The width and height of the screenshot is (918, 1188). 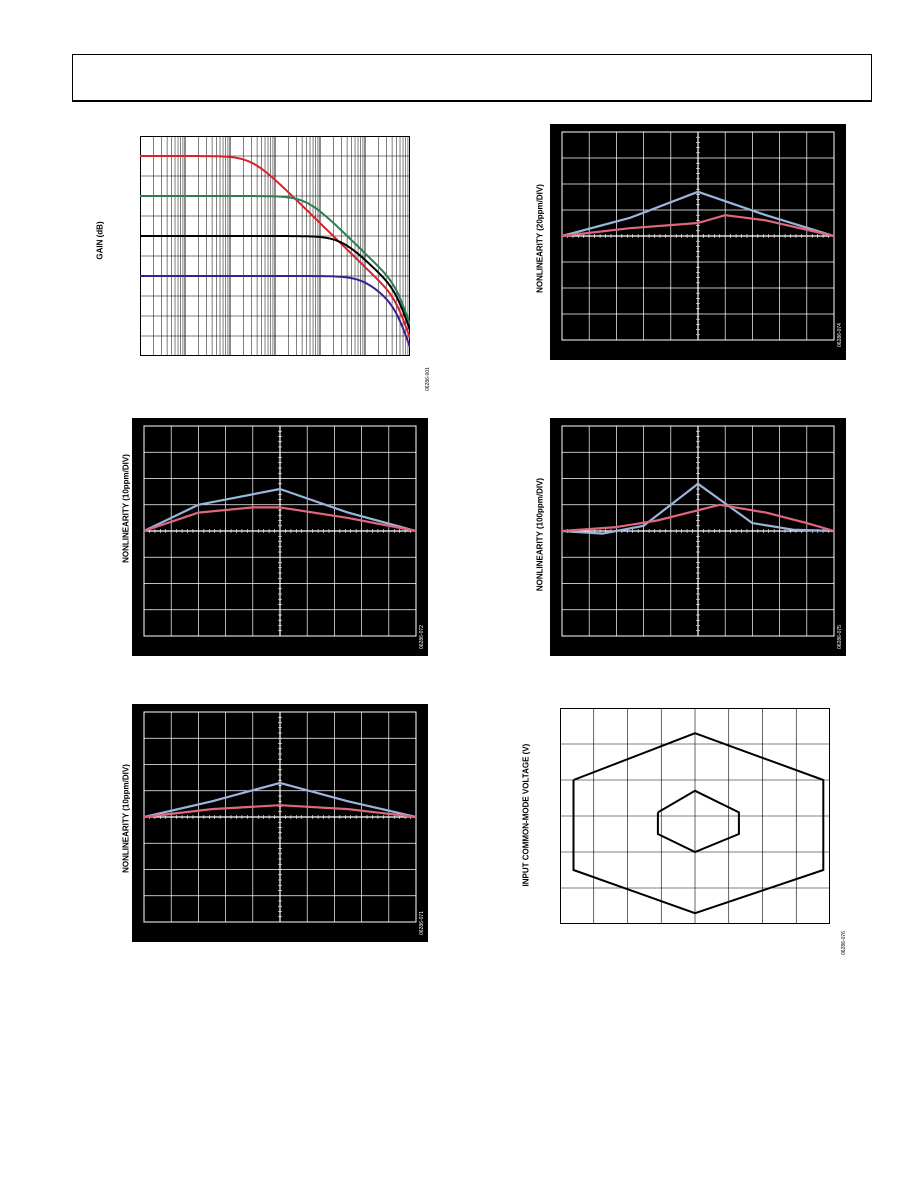 I want to click on nl-d-scope, so click(x=280, y=823).